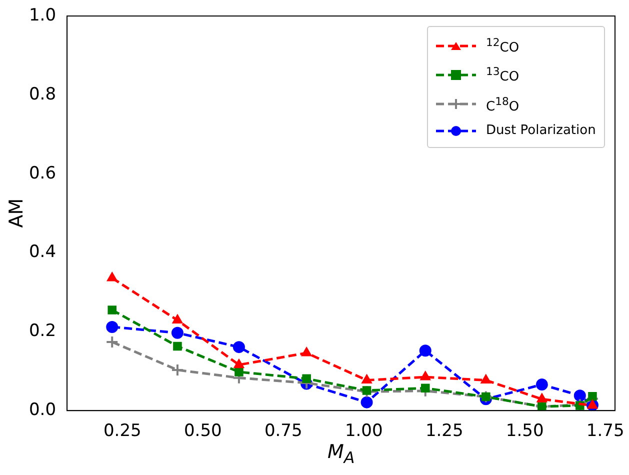 This screenshot has width=629, height=475. What do you see at coordinates (605, 431) in the screenshot?
I see `x-tick-label: 1.75` at bounding box center [605, 431].